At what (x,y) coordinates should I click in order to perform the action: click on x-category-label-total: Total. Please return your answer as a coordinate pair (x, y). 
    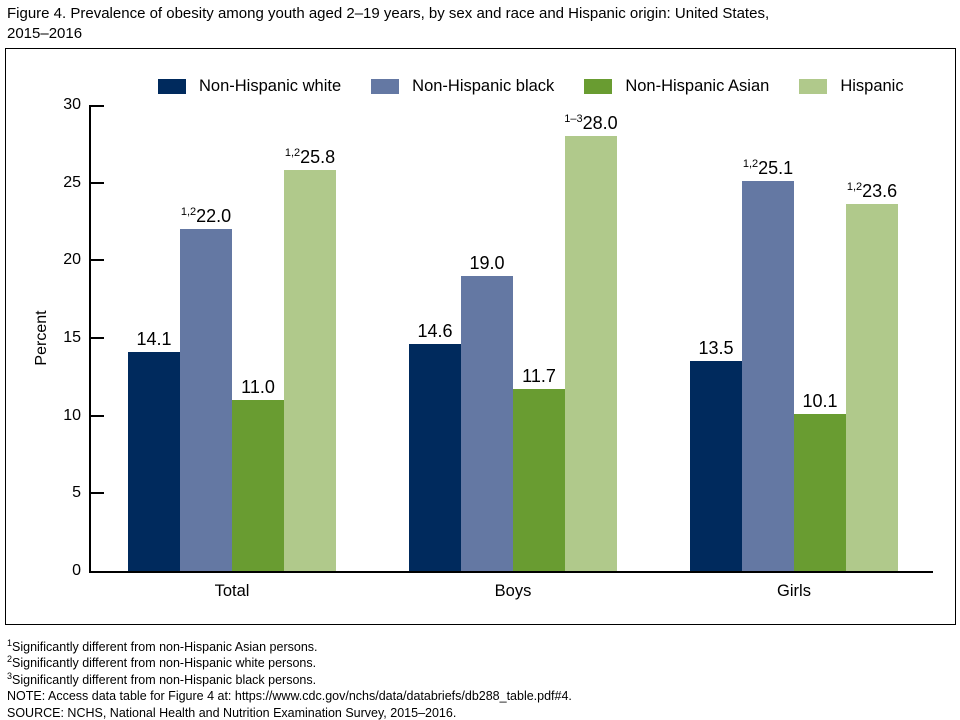
    Looking at the image, I should click on (232, 591).